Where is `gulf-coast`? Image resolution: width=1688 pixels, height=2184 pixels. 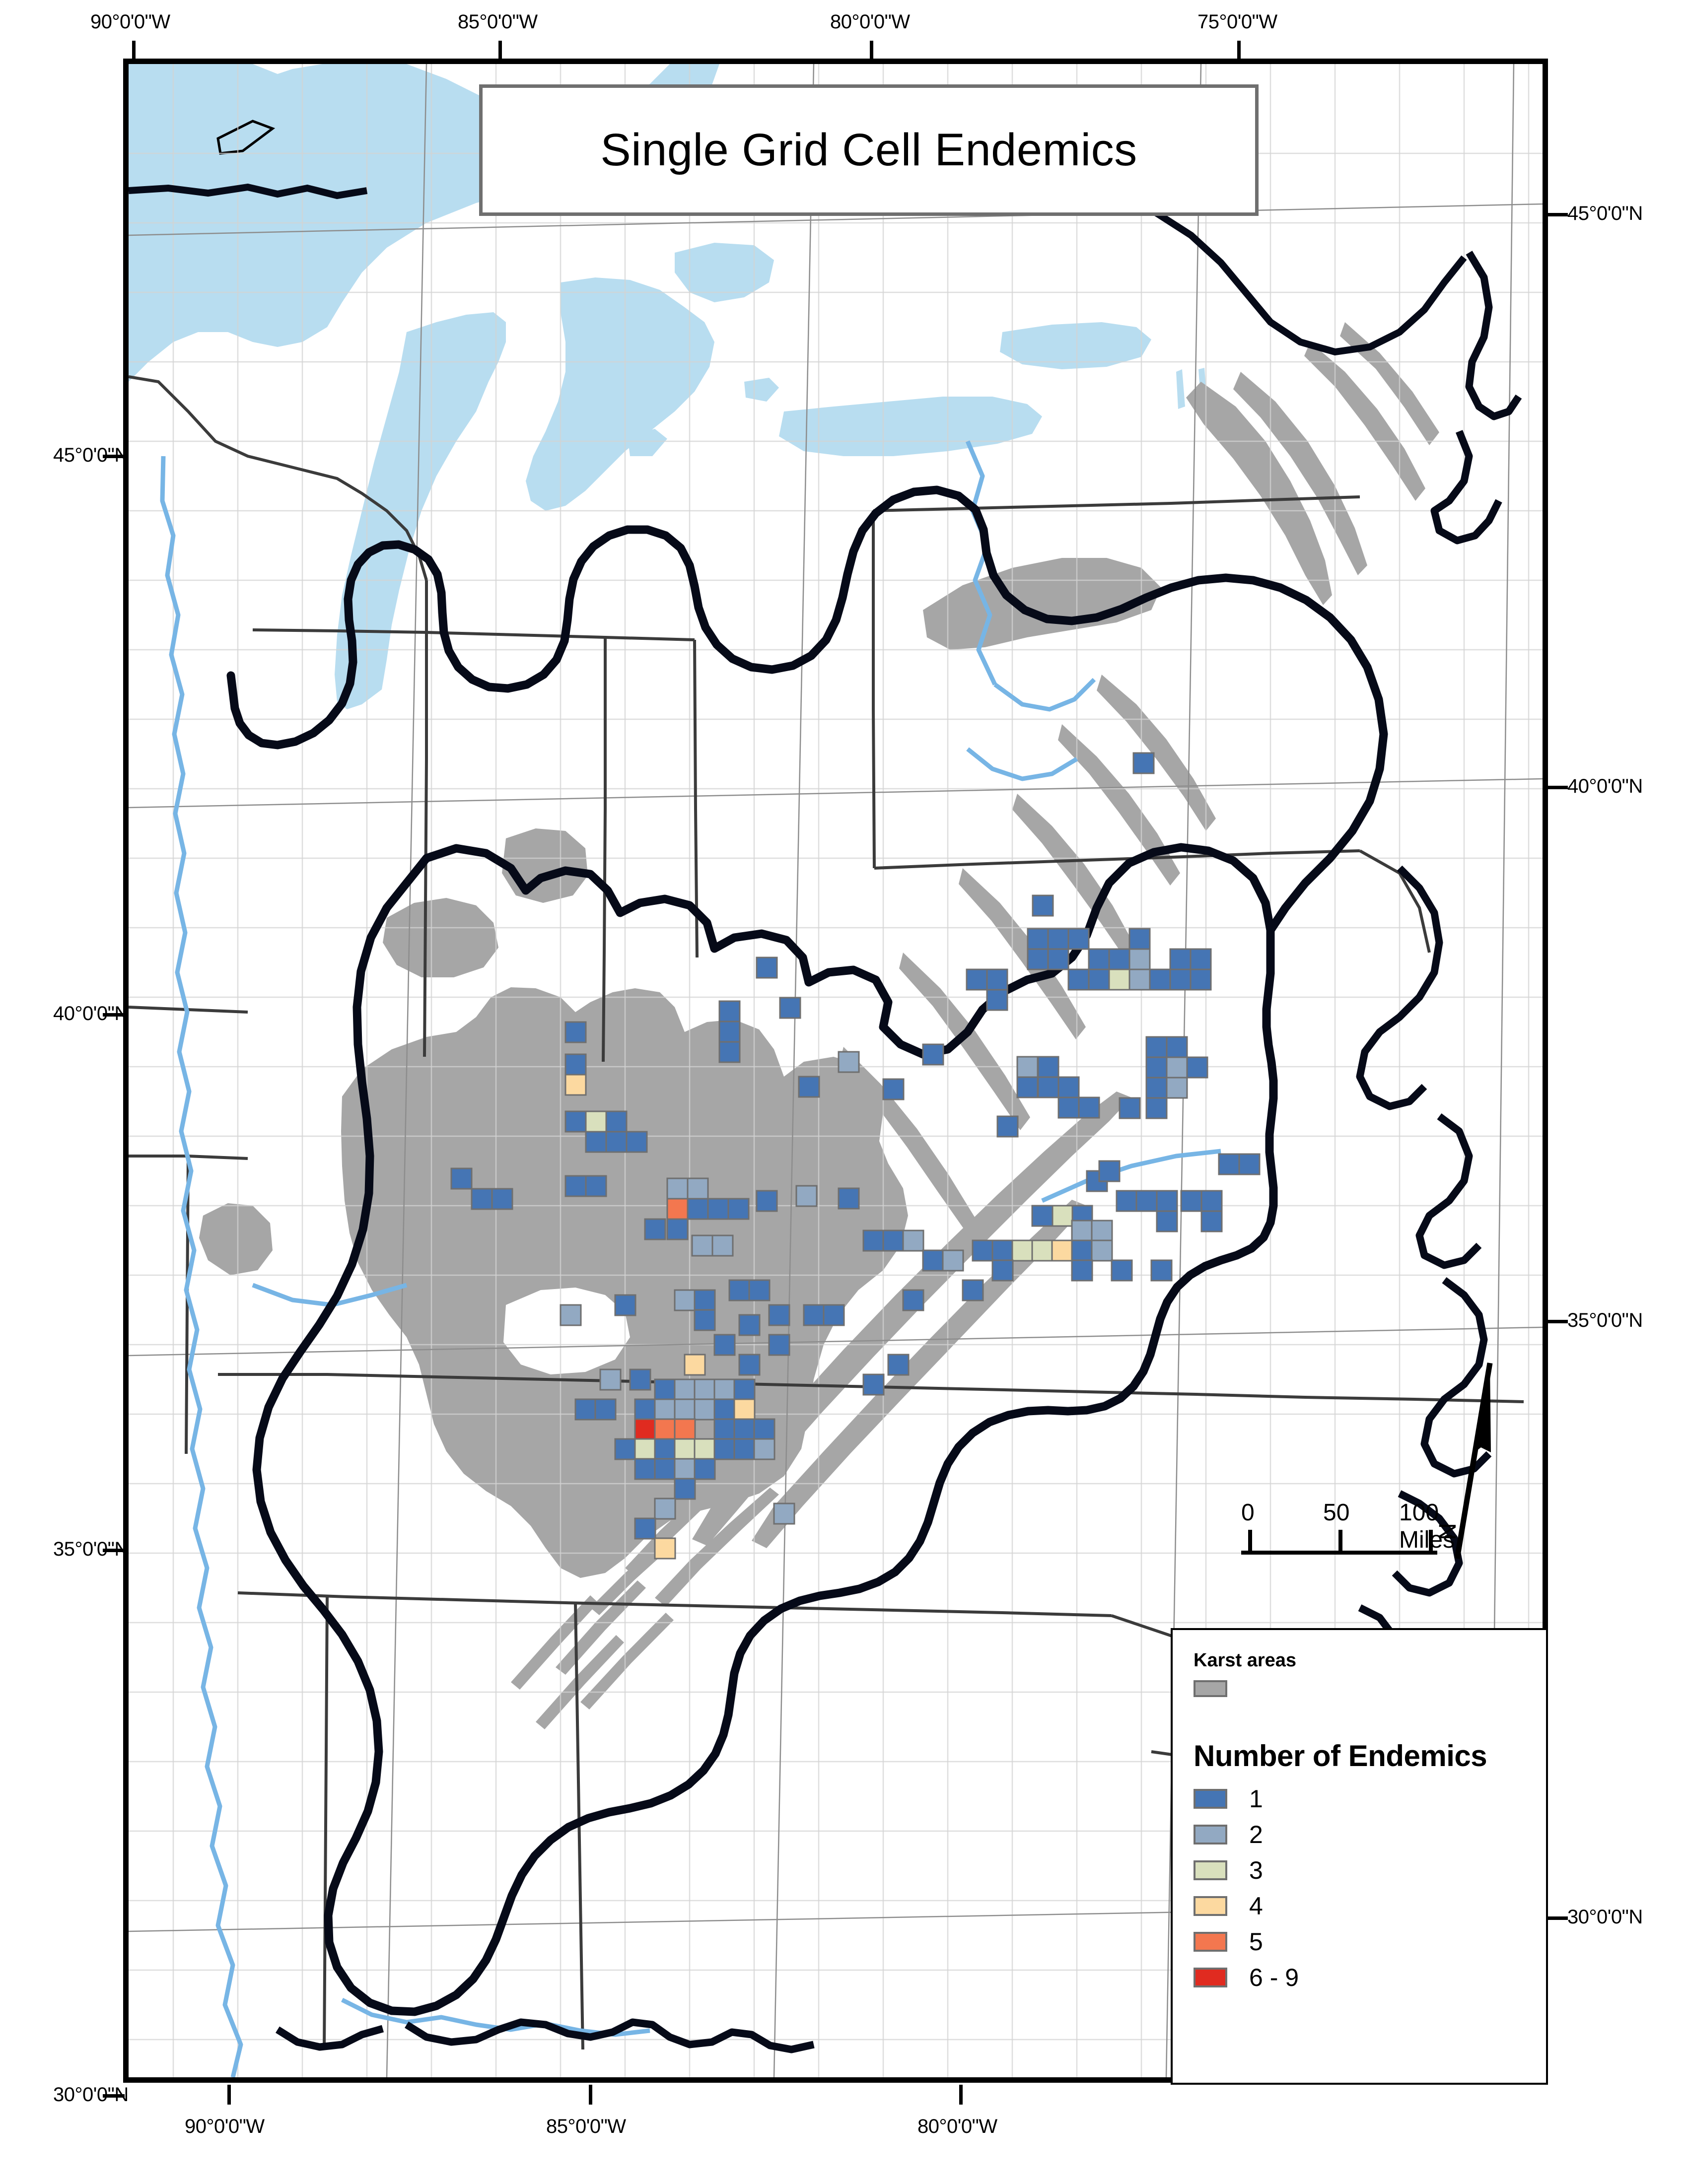
gulf-coast is located at coordinates (545, 2035).